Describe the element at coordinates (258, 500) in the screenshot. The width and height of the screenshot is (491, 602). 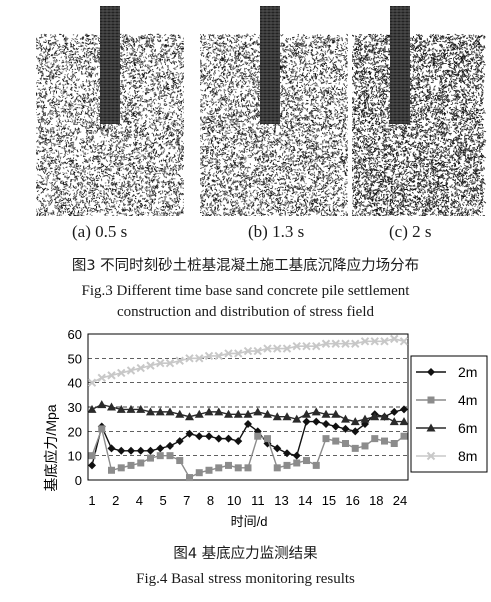
I see `x-tick-label: 11` at that location.